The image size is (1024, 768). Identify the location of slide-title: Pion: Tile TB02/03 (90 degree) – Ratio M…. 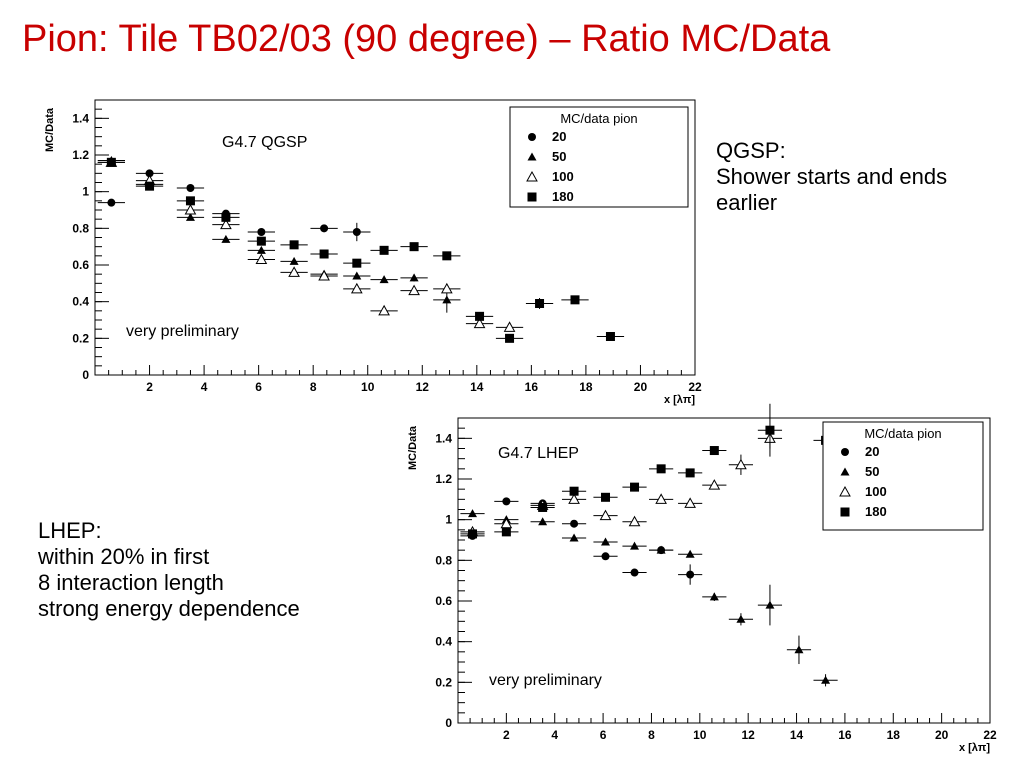
(426, 39).